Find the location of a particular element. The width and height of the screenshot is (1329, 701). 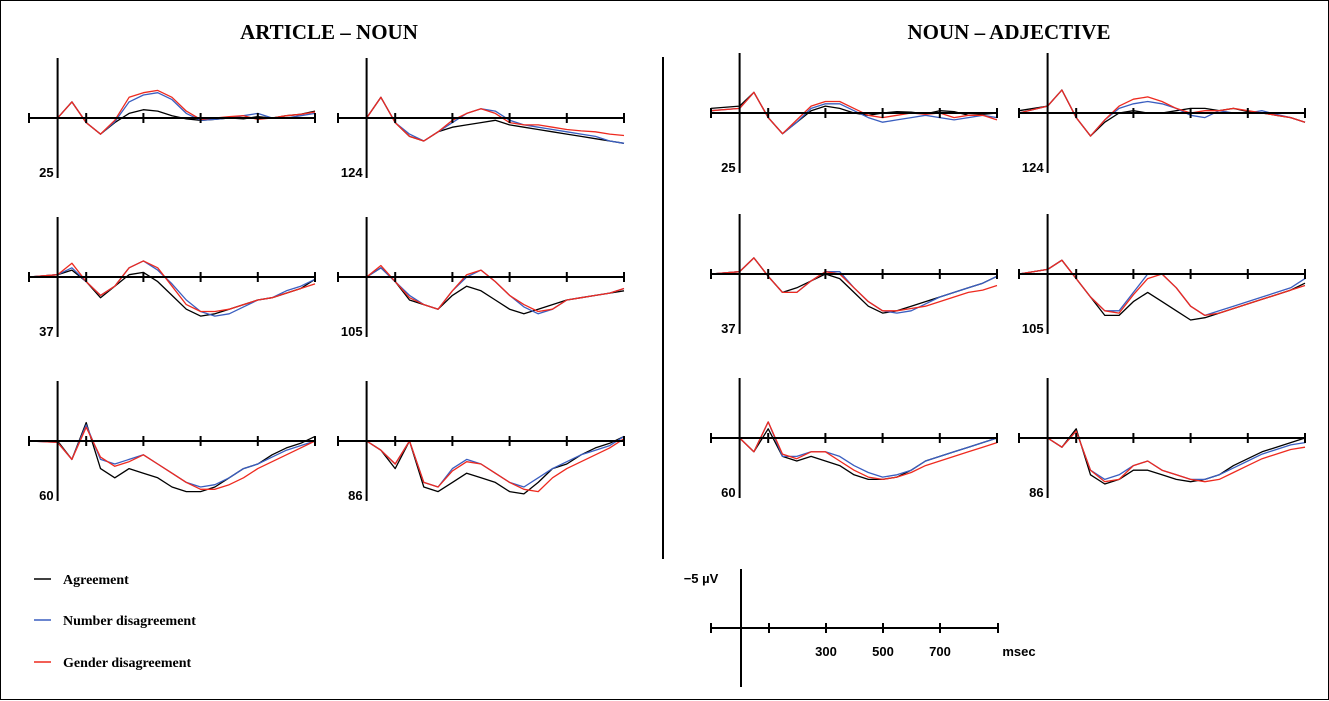

legend-label-agreement: Agreement is located at coordinates (96, 580).